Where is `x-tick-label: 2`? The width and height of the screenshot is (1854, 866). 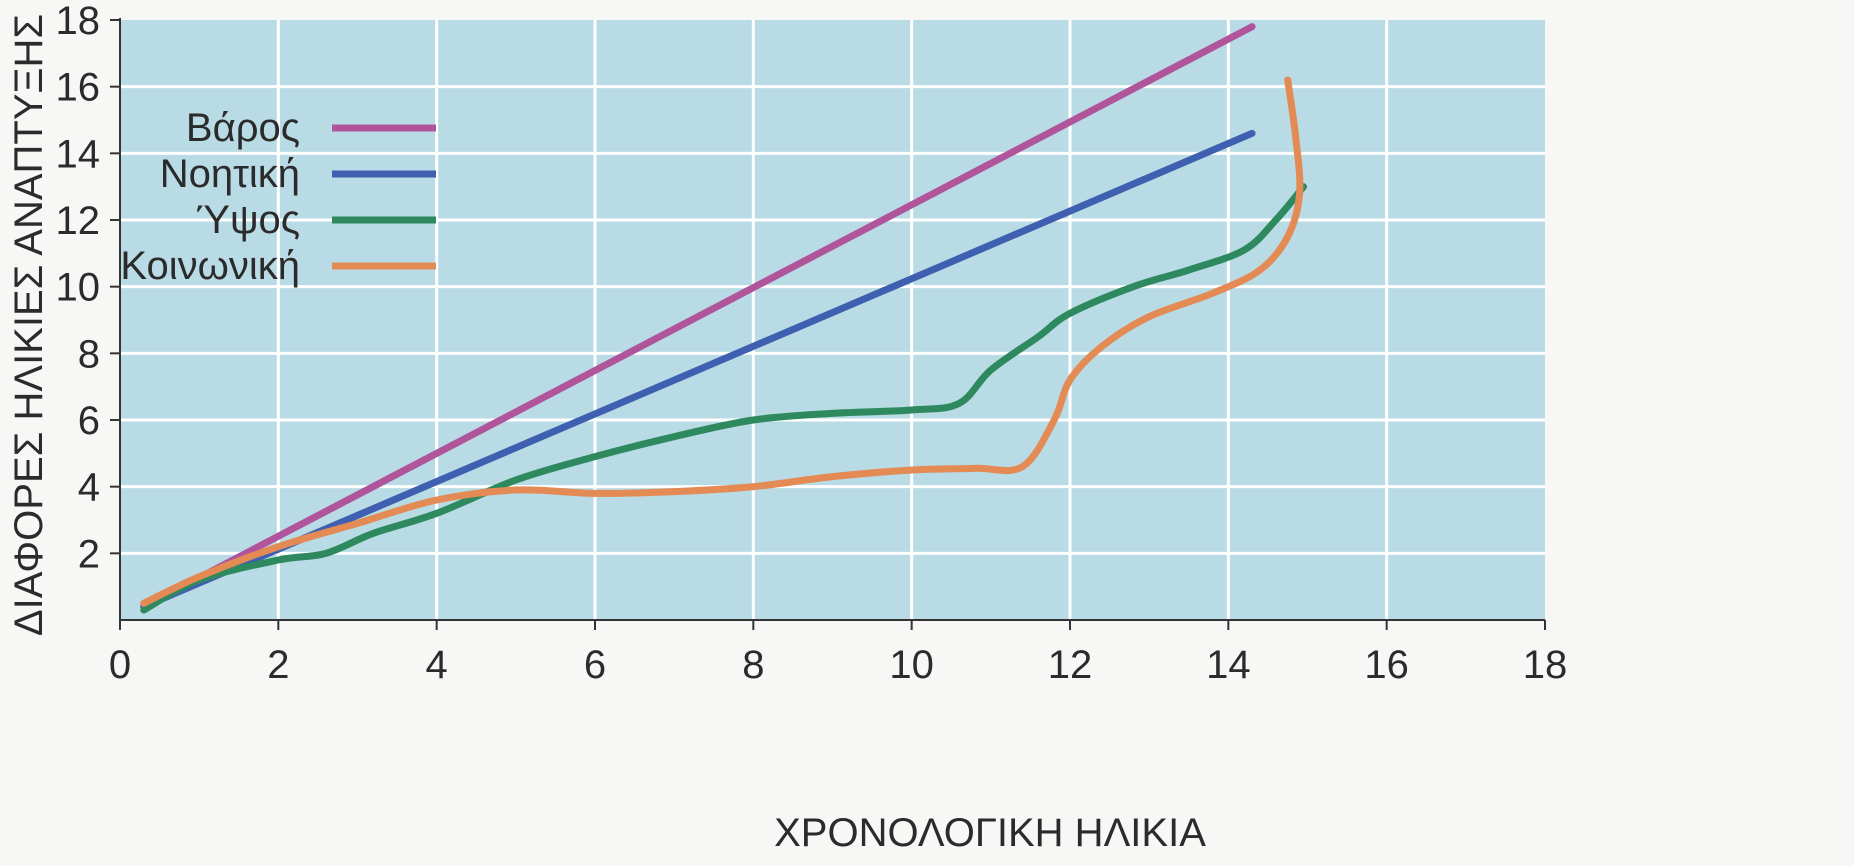
x-tick-label: 2 is located at coordinates (278, 665).